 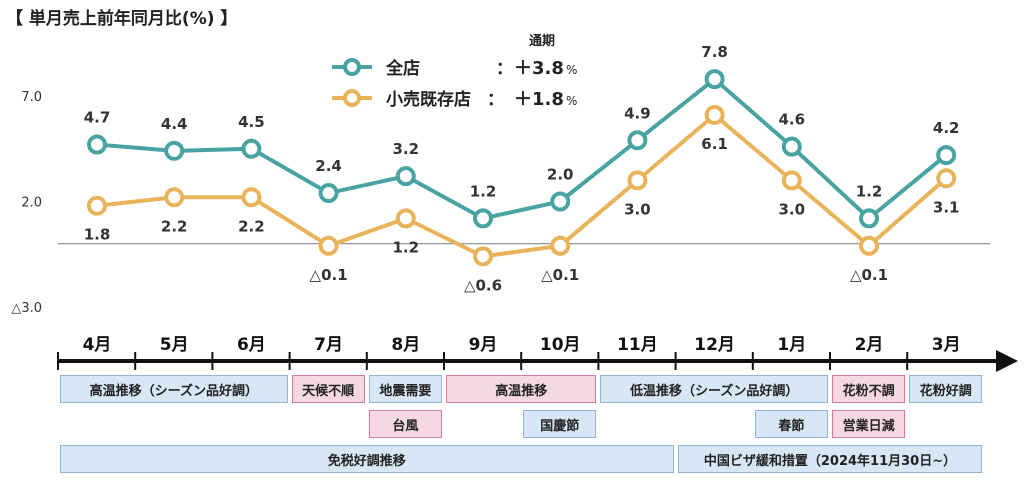 What do you see at coordinates (791, 424) in the screenshot?
I see `event-box: 春節` at bounding box center [791, 424].